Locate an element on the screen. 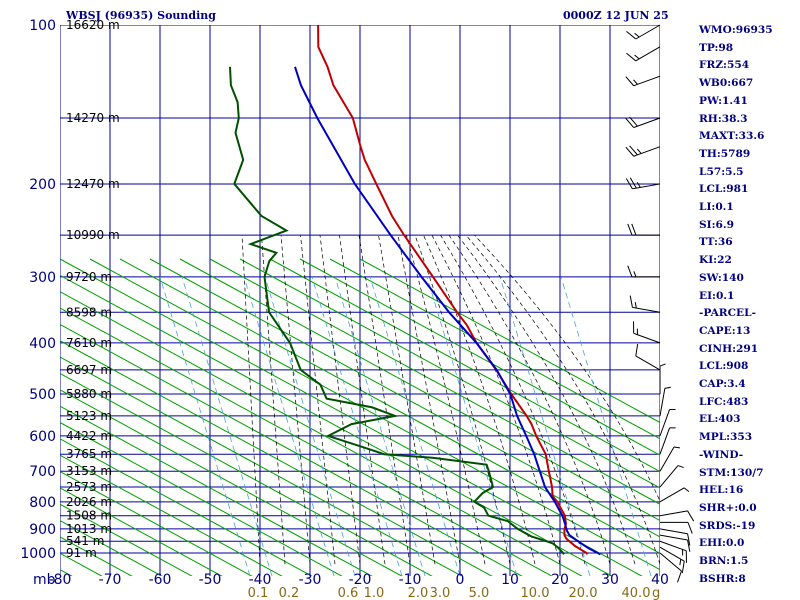 The width and height of the screenshot is (800, 600). mixing-ratio-label: 1.0 is located at coordinates (374, 593).